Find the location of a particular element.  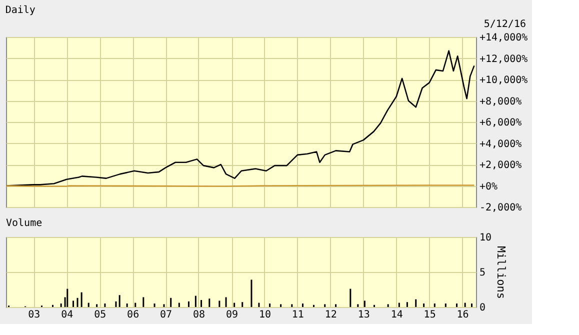

y-tick-label: +10,000% is located at coordinates (504, 80).